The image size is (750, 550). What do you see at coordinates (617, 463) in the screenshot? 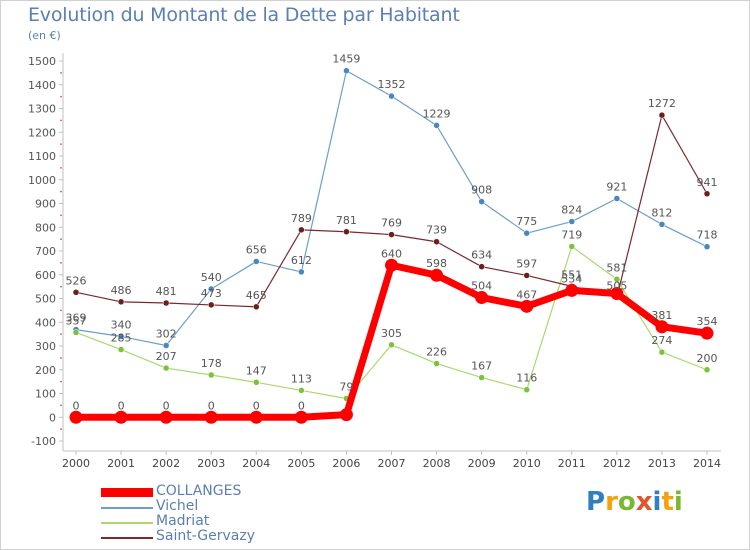
I see `x-tick-label: 2012` at bounding box center [617, 463].